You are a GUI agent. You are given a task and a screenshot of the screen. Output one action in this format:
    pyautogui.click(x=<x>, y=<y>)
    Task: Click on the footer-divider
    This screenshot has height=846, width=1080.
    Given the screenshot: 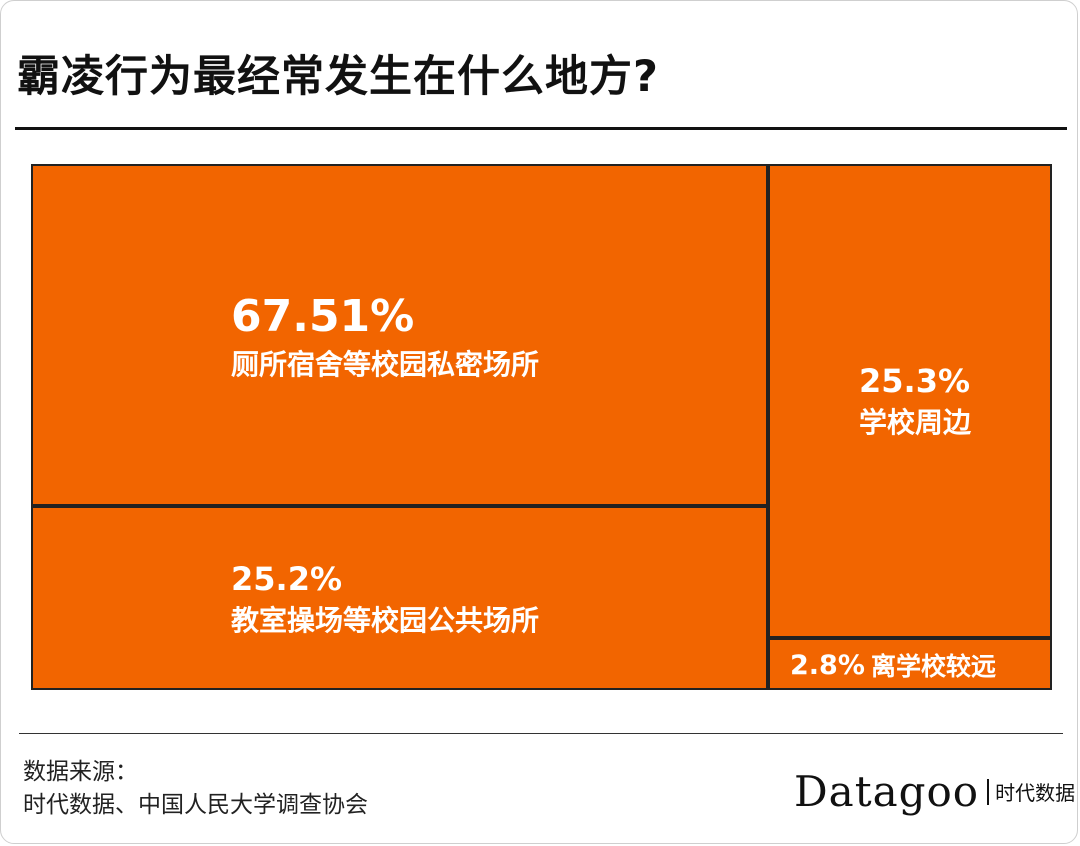 What is the action you would take?
    pyautogui.click(x=541, y=733)
    